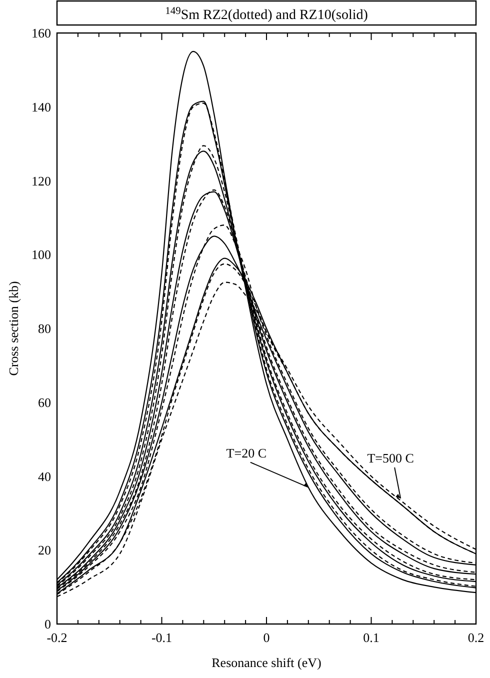 The width and height of the screenshot is (490, 678). Describe the element at coordinates (161, 637) in the screenshot. I see `x-tick-label: -0.1` at that location.